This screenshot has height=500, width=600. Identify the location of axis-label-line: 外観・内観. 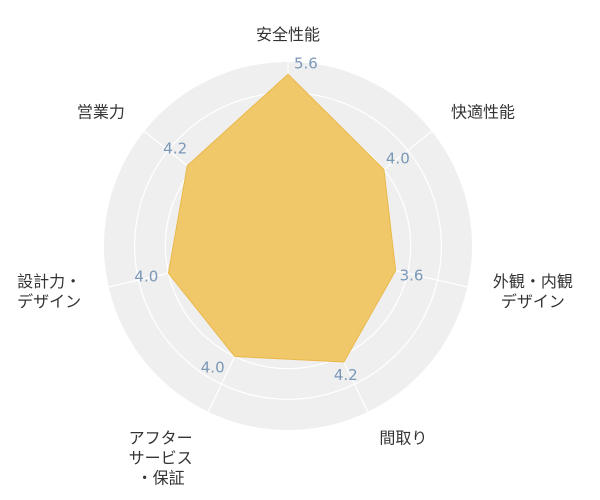
(533, 281).